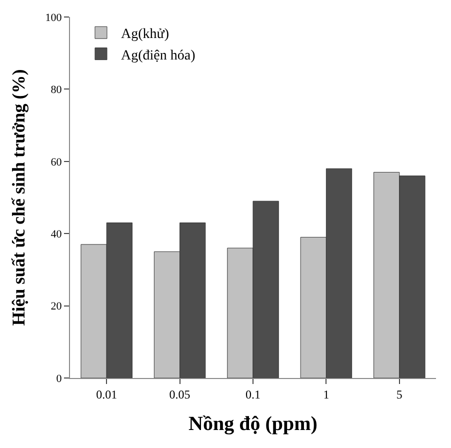 The height and width of the screenshot is (448, 451). What do you see at coordinates (53, 18) in the screenshot?
I see `y-tick-label: 100` at bounding box center [53, 18].